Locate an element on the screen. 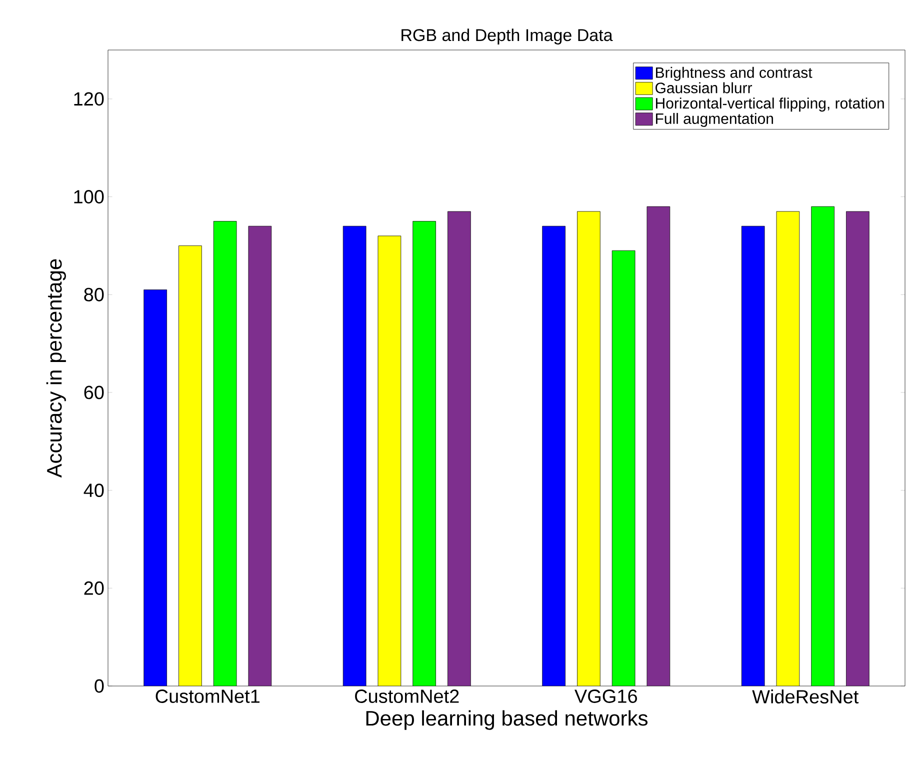 This screenshot has width=908, height=765. y-tick-label: 120 is located at coordinates (89, 99).